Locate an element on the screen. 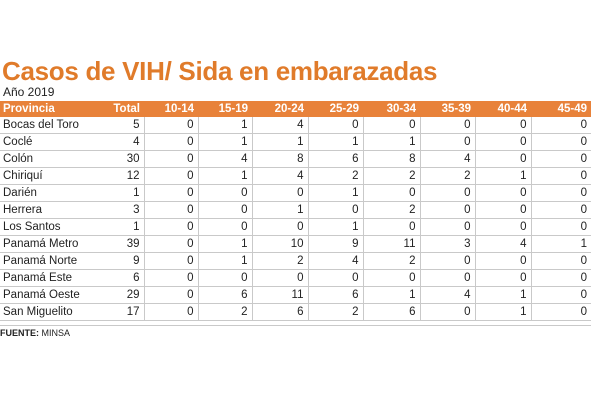  province-cell: Panamá Norte is located at coordinates (48, 261).